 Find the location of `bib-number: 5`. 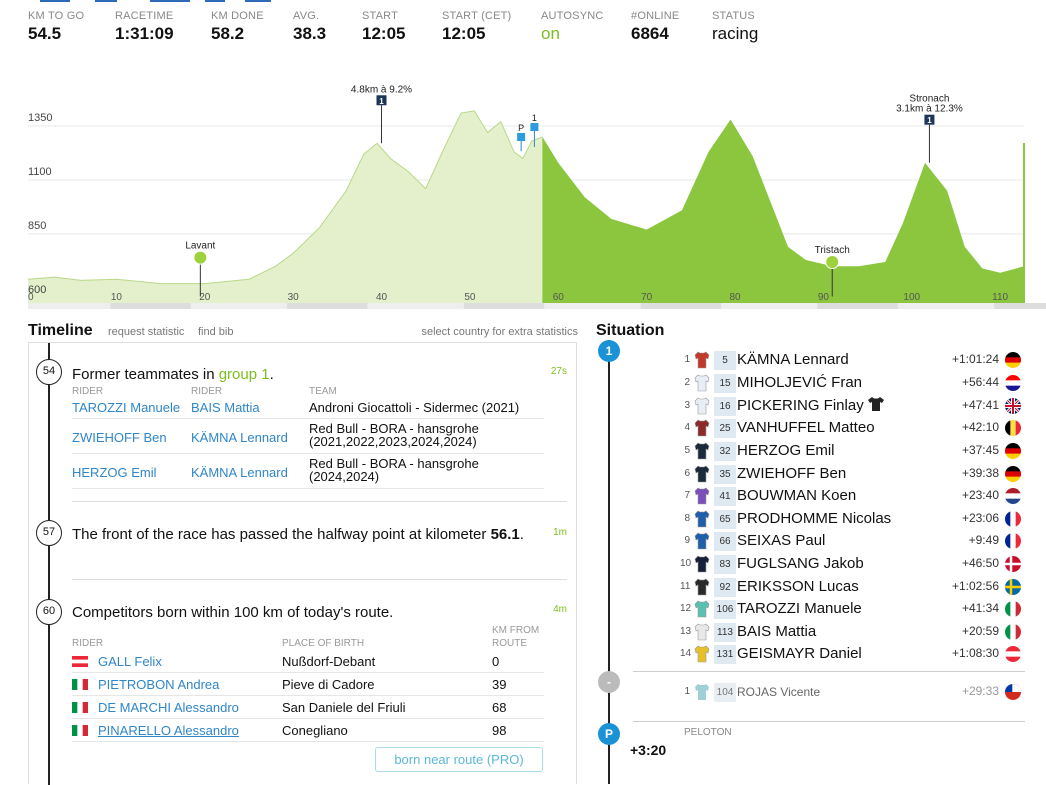

bib-number: 5 is located at coordinates (725, 360).